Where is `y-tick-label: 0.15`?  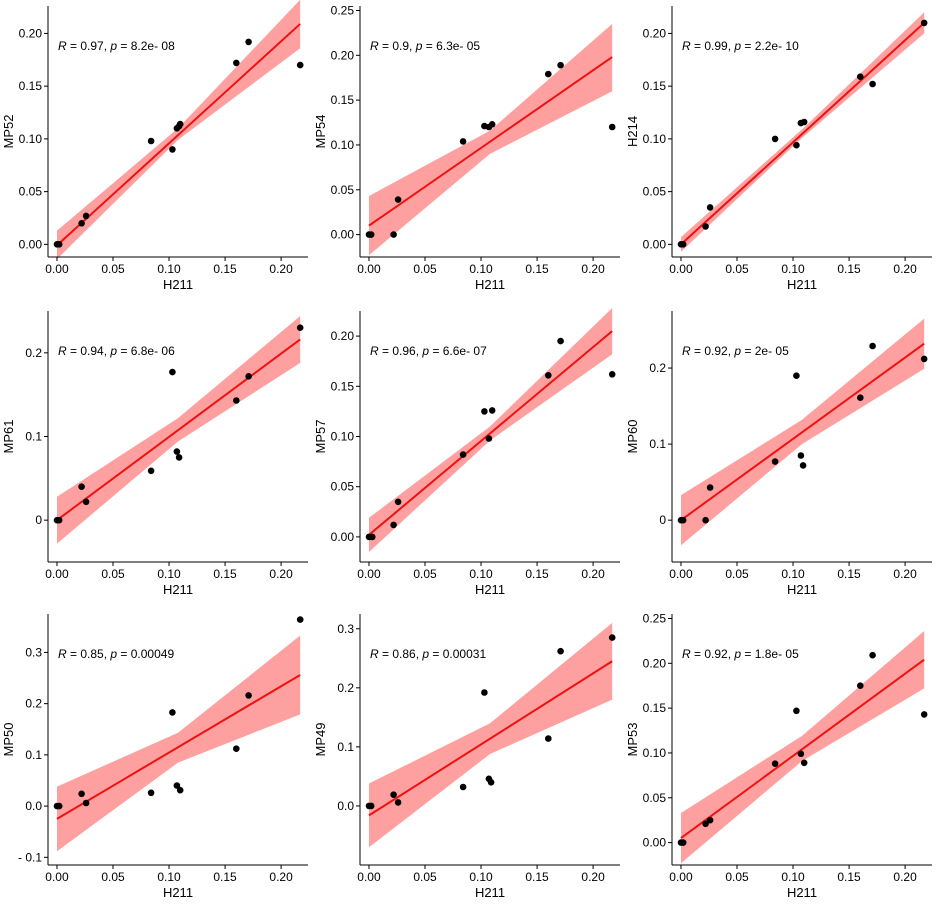
y-tick-label: 0.15 is located at coordinates (31, 86).